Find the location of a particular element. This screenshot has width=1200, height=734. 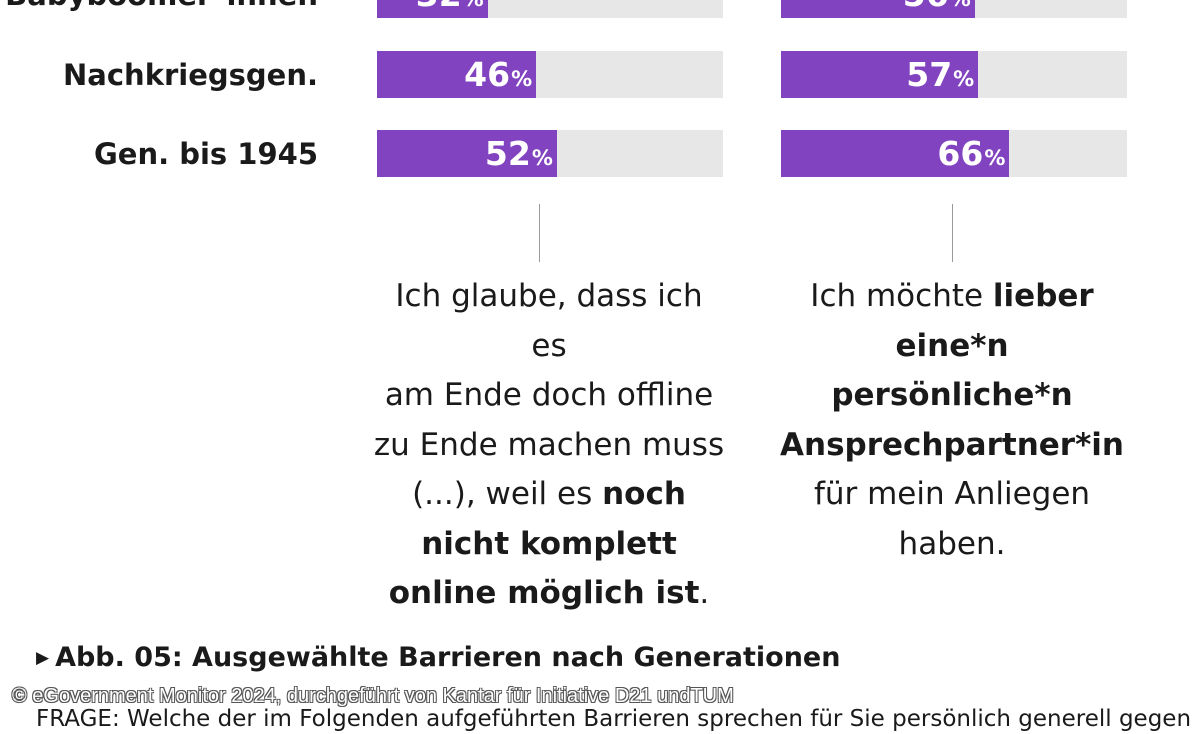

caption-text: eine*n persönliche*n is located at coordinates (952, 370).